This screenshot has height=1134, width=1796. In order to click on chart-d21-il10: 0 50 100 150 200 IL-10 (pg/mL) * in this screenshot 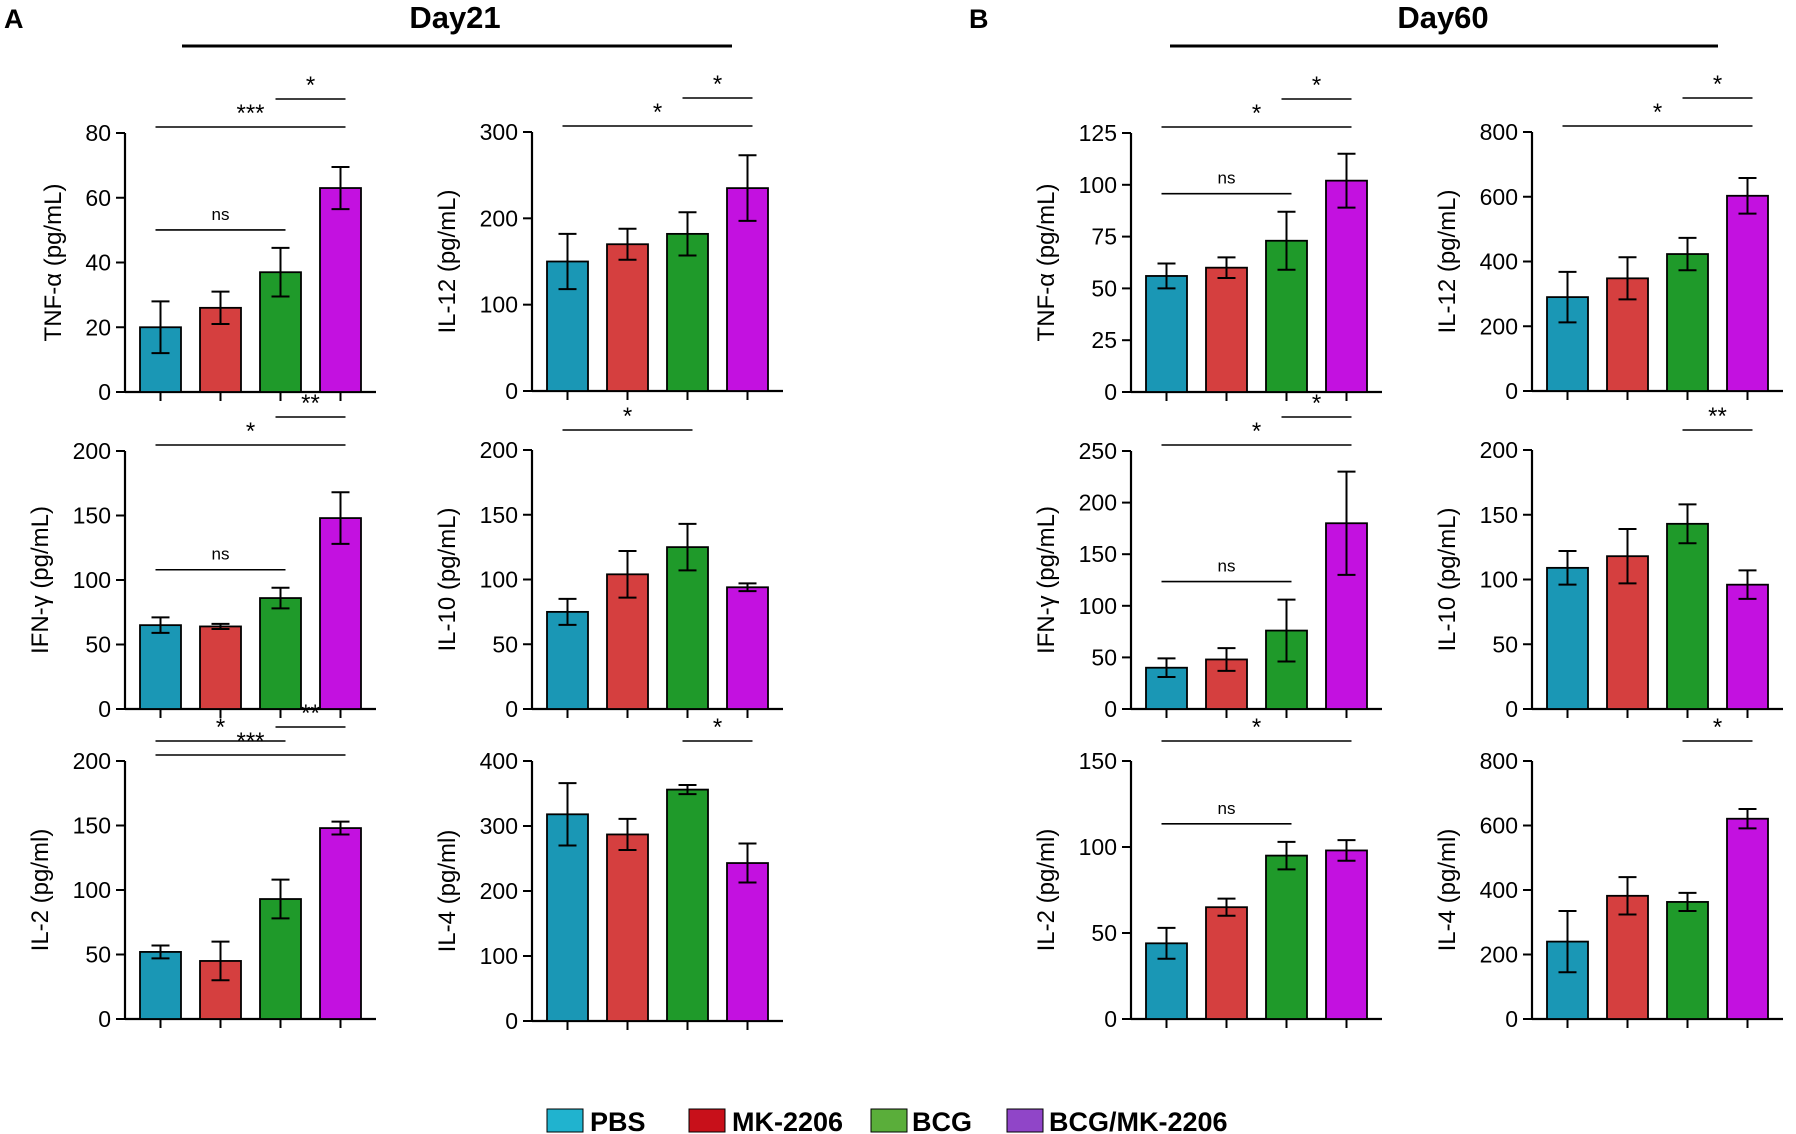, I will do `click(608, 562)`.